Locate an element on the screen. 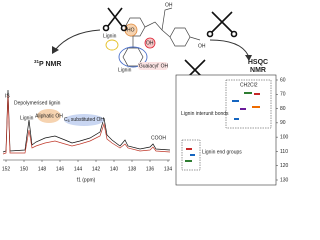 The image size is (320, 240). y-tick-label: 100 is located at coordinates (284, 137).